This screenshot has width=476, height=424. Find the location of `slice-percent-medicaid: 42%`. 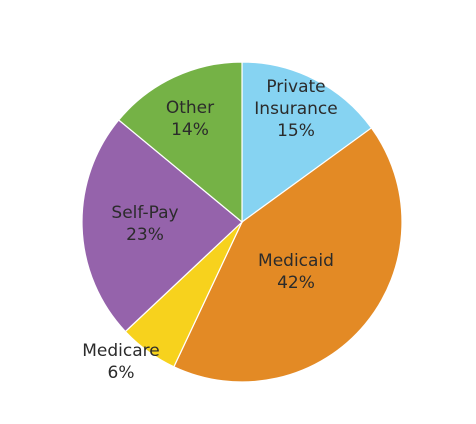

slice-percent-medicaid: 42% is located at coordinates (296, 283).